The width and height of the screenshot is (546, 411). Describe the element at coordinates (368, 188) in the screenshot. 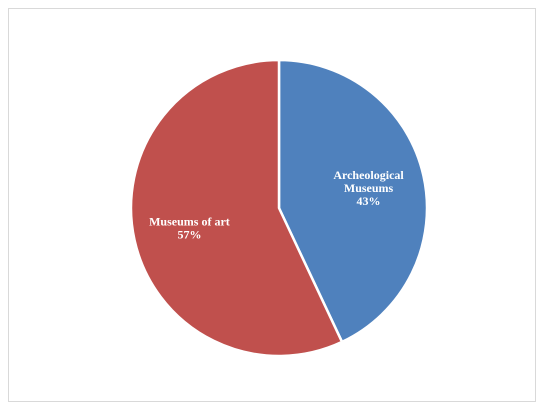

I see `data-label-1: Archeological Museums 43%` at that location.